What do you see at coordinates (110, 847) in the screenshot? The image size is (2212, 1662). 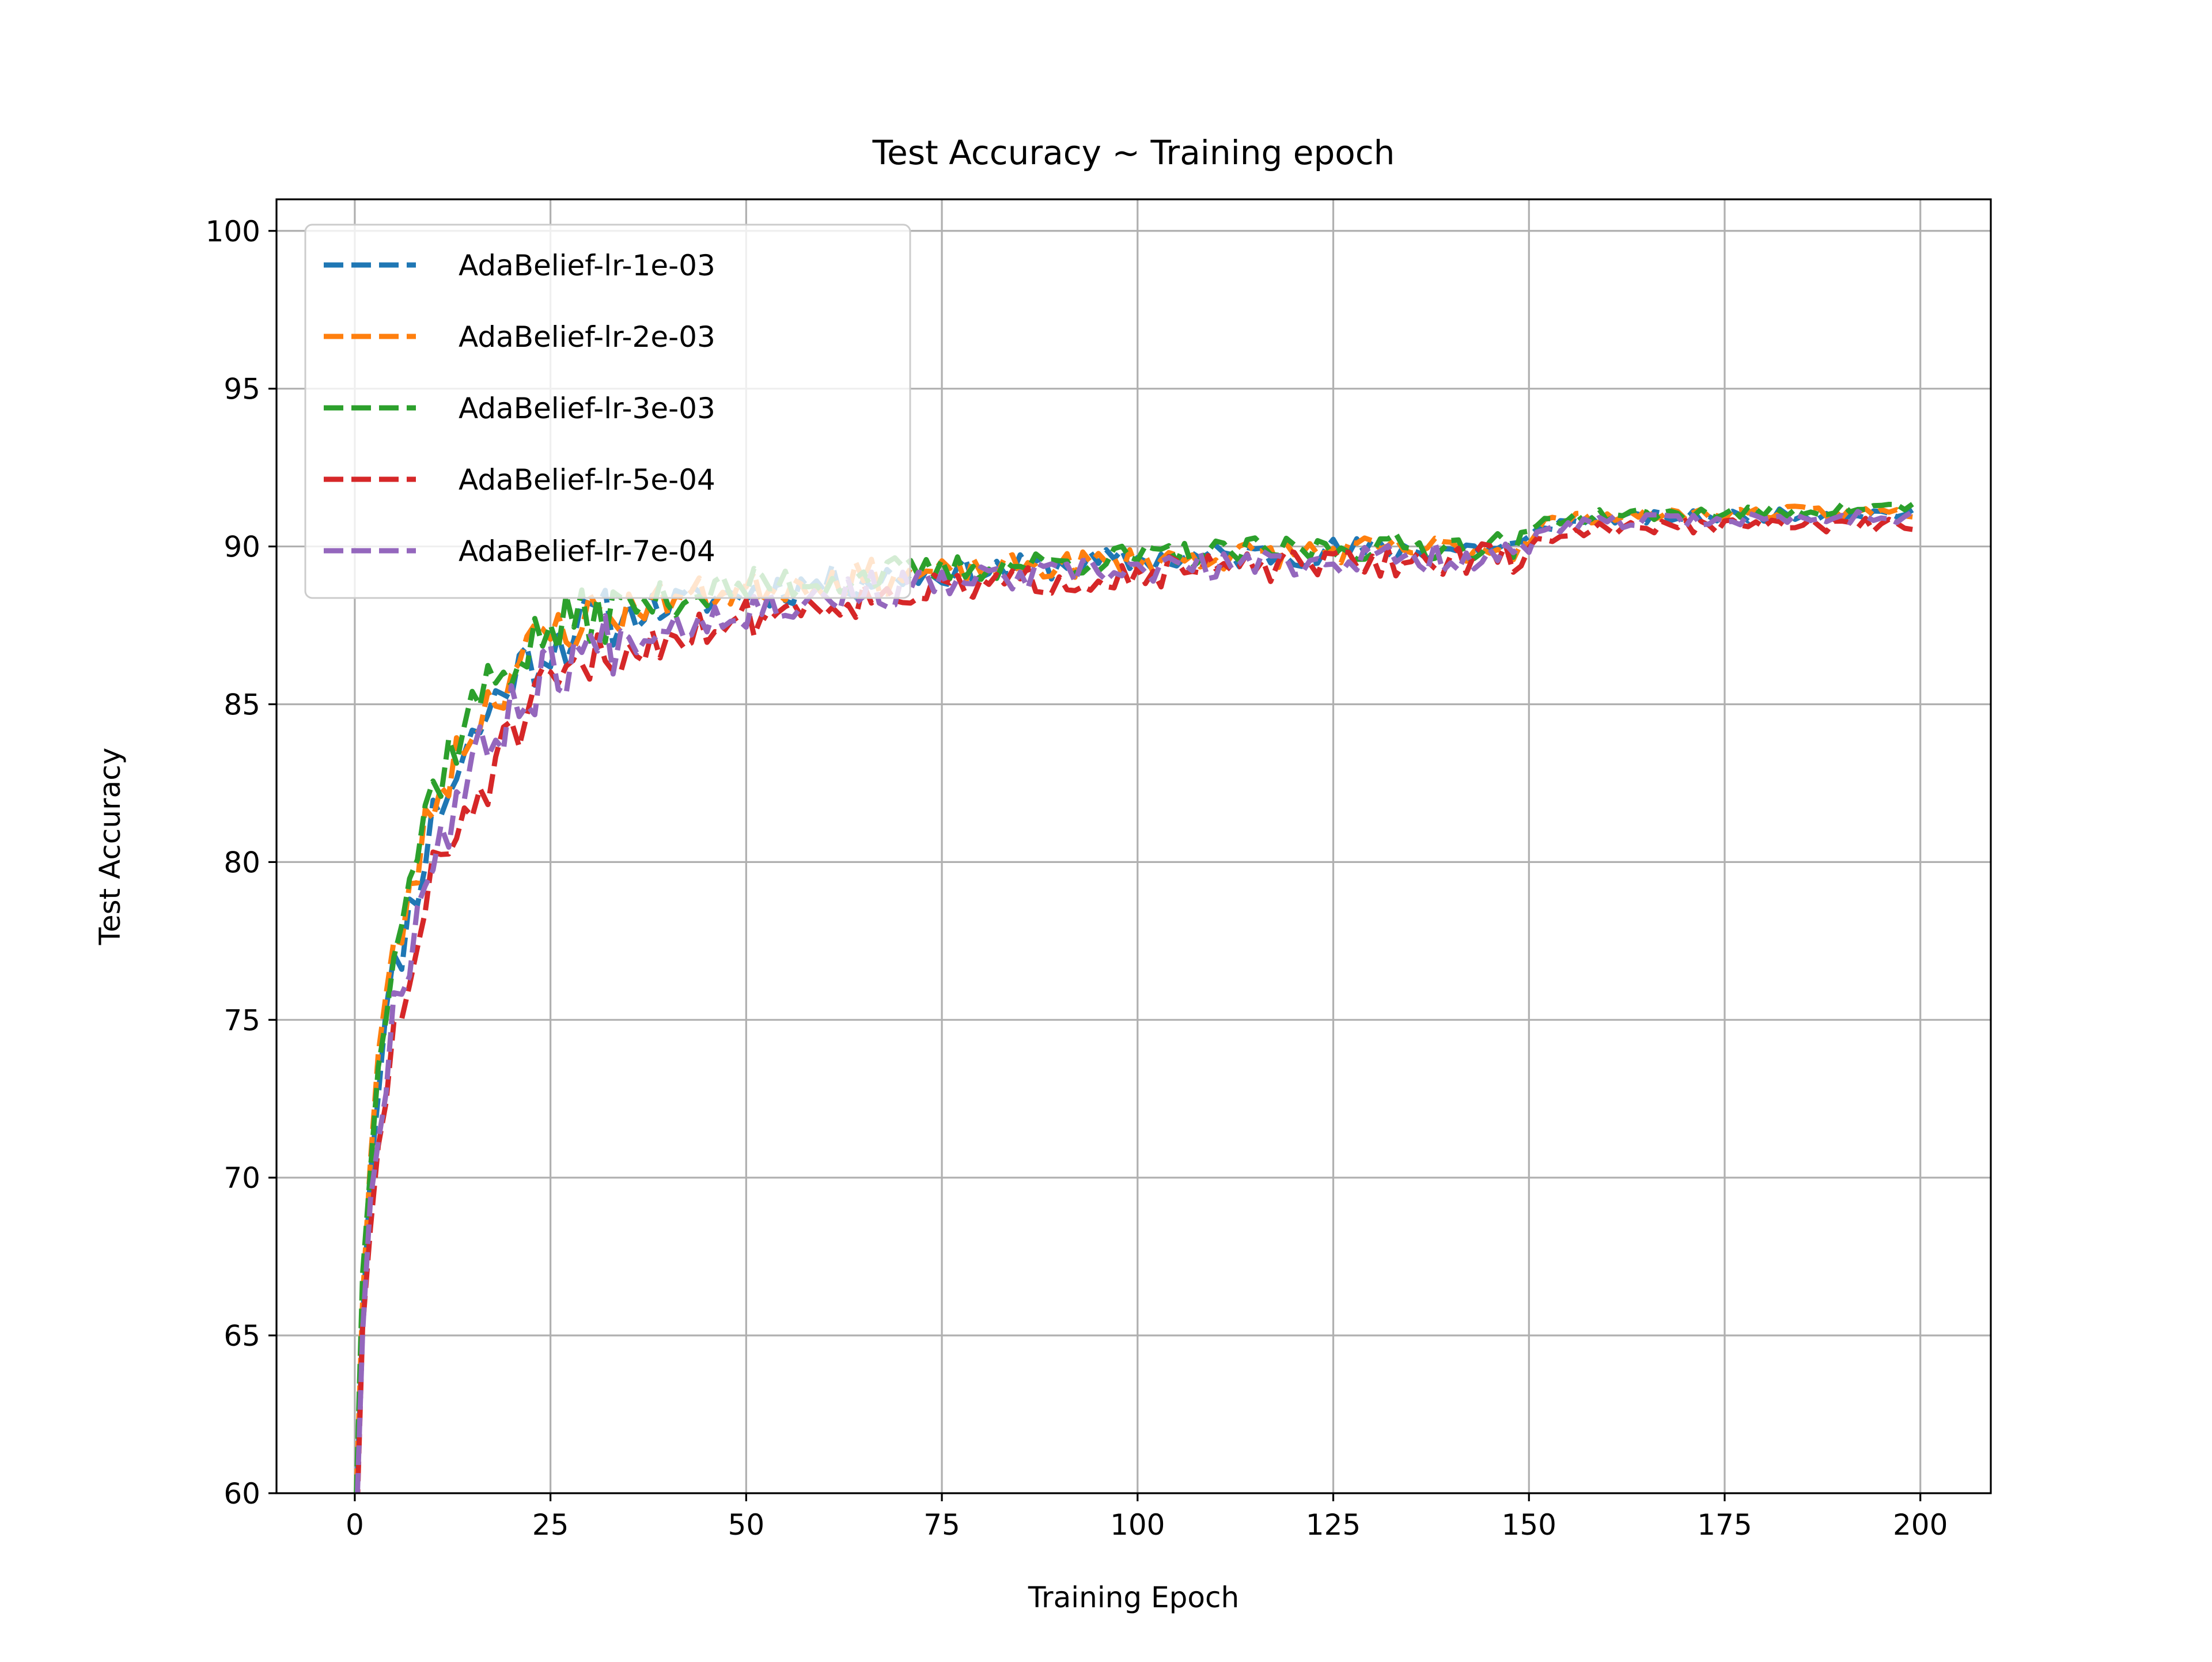 I see `y-axis-label: Test Accuracy` at bounding box center [110, 847].